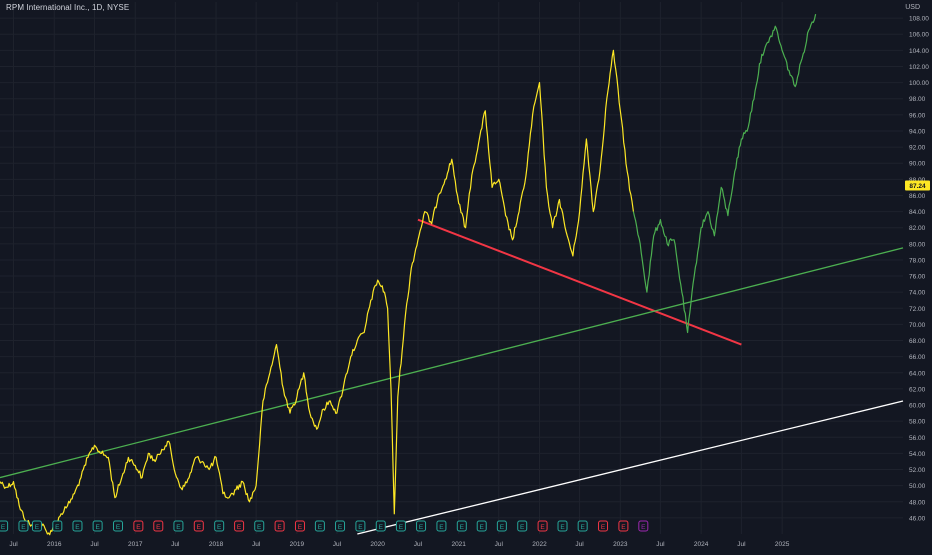 This screenshot has height=555, width=932. I want to click on y-tick-label: 60.00, so click(917, 406).